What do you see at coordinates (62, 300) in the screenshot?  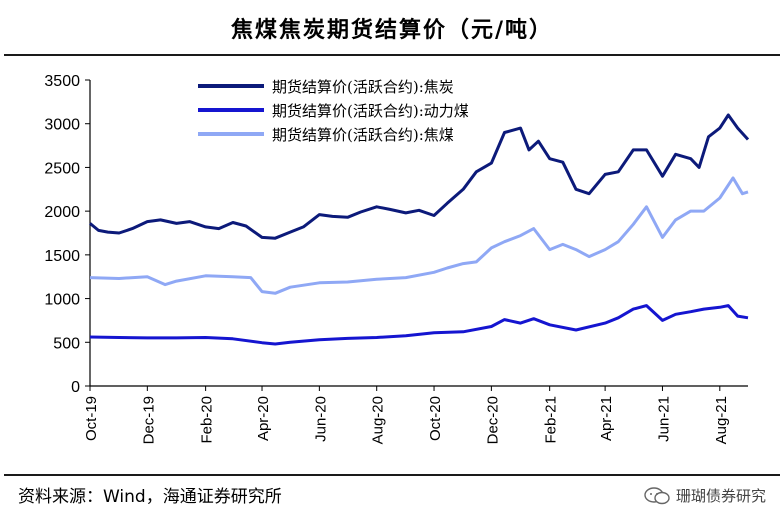 I see `y-tick-label: 1000` at bounding box center [62, 300].